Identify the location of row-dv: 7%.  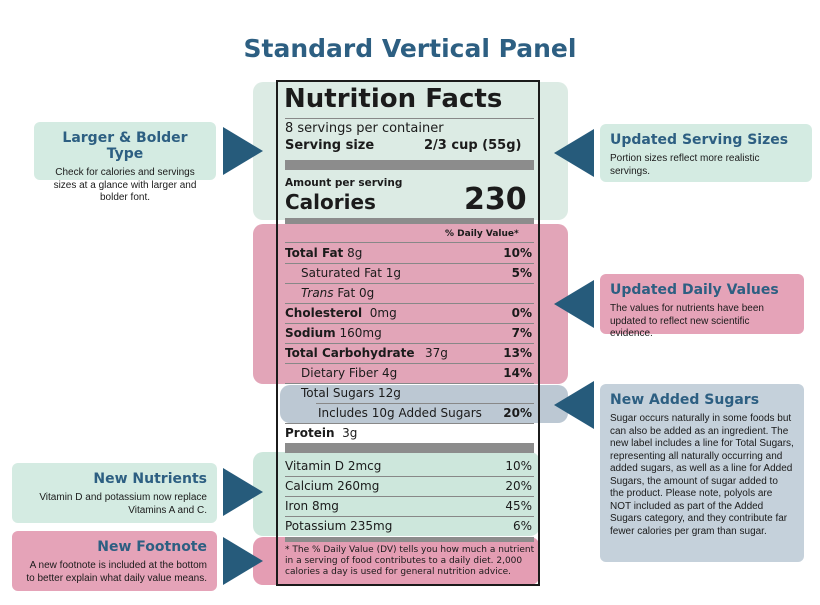
(521, 333).